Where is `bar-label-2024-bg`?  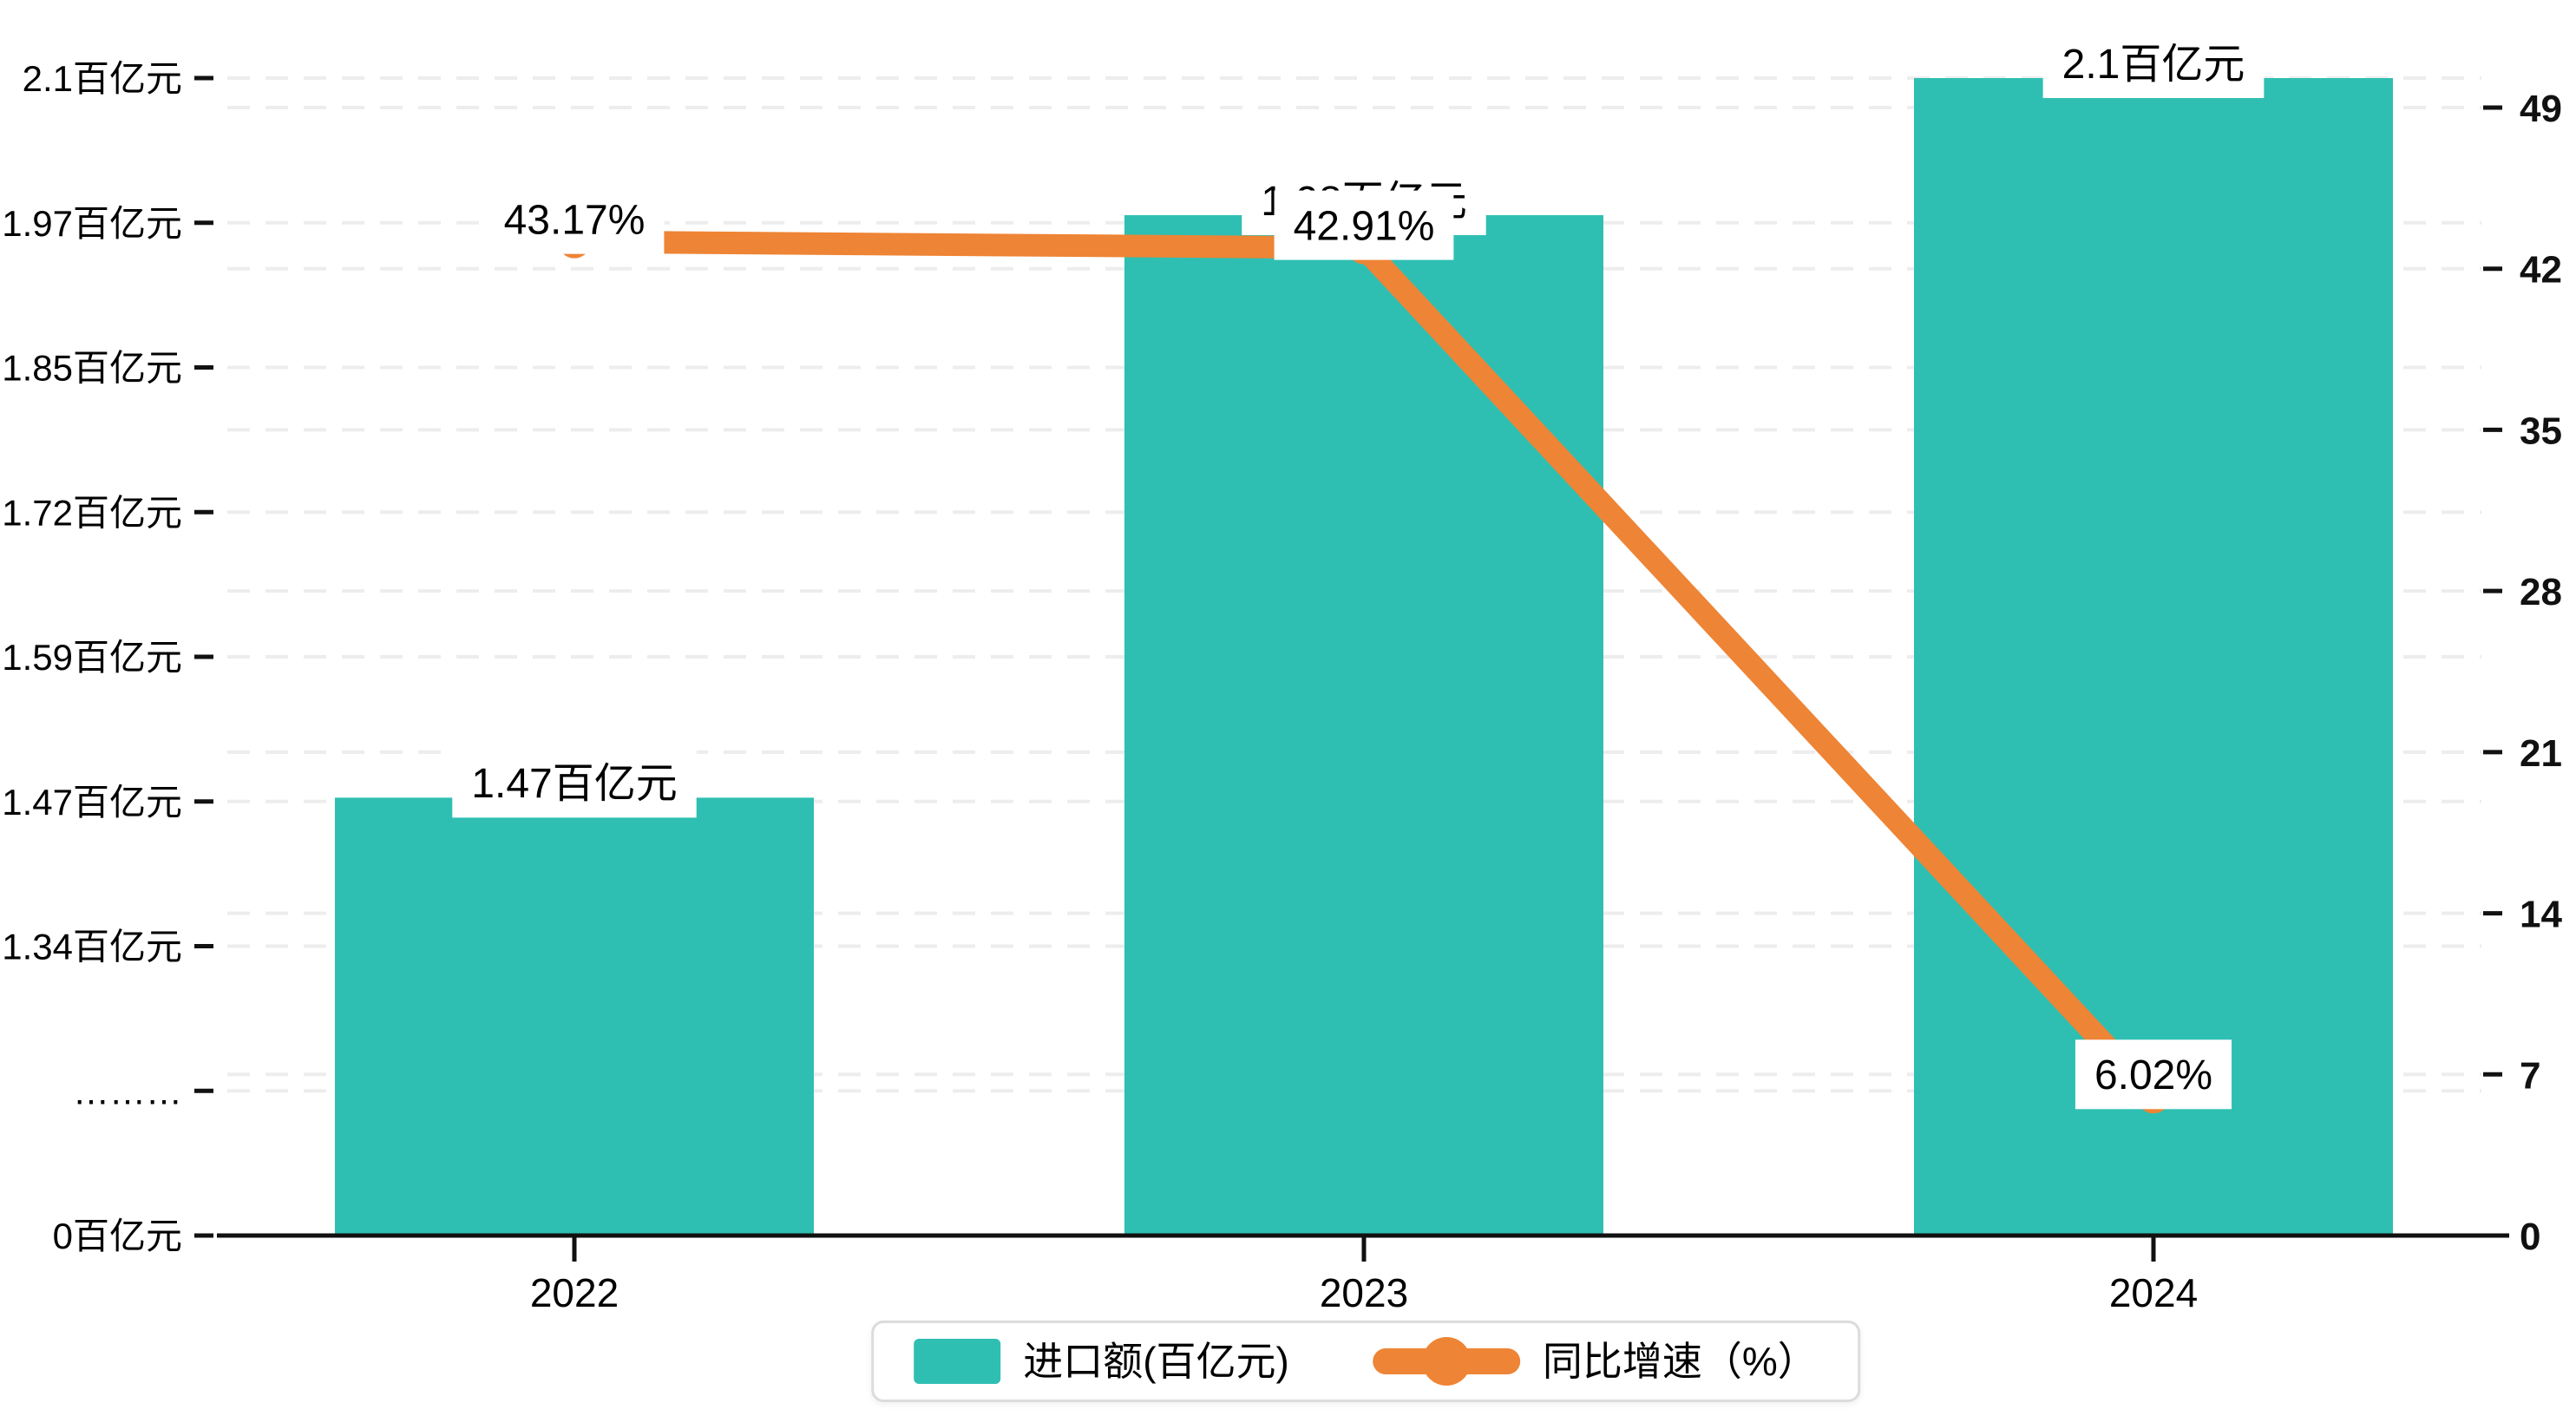
bar-label-2024-bg is located at coordinates (2153, 64).